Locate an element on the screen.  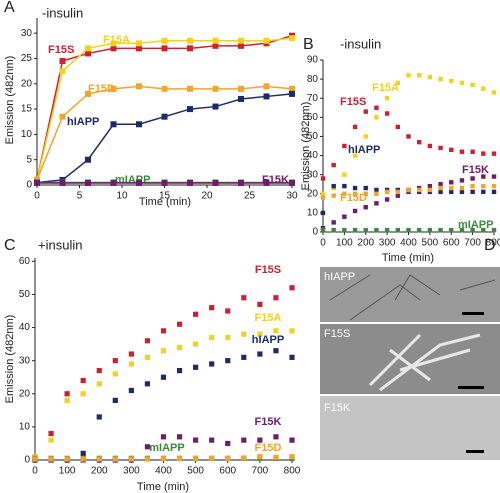
y-tick-label: 10 is located at coordinates (27, 134).